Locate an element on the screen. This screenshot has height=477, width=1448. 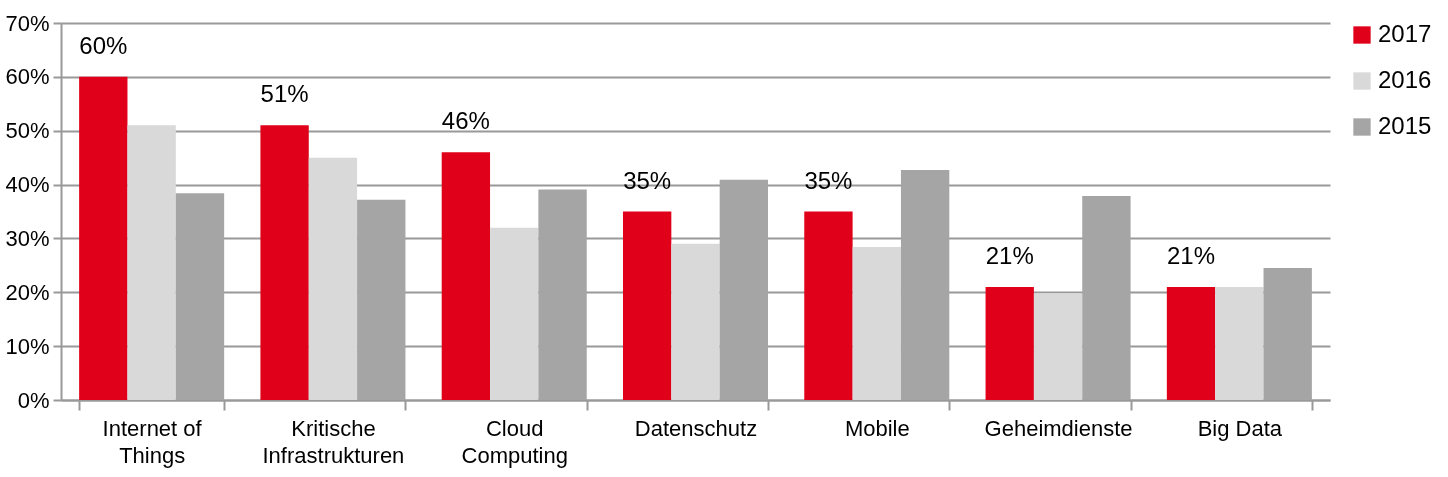
data-label: 51% is located at coordinates (284, 94).